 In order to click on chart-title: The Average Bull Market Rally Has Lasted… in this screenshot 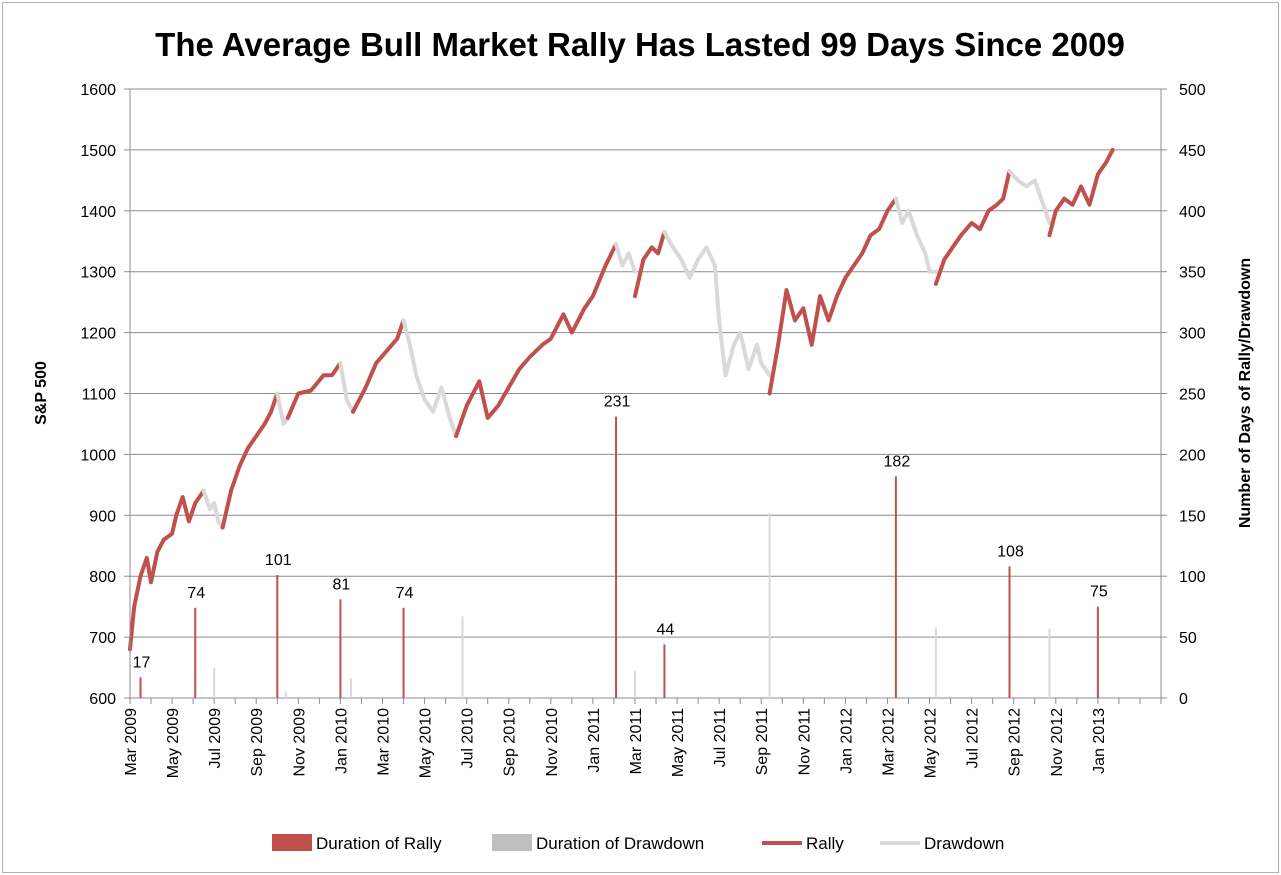, I will do `click(640, 44)`.